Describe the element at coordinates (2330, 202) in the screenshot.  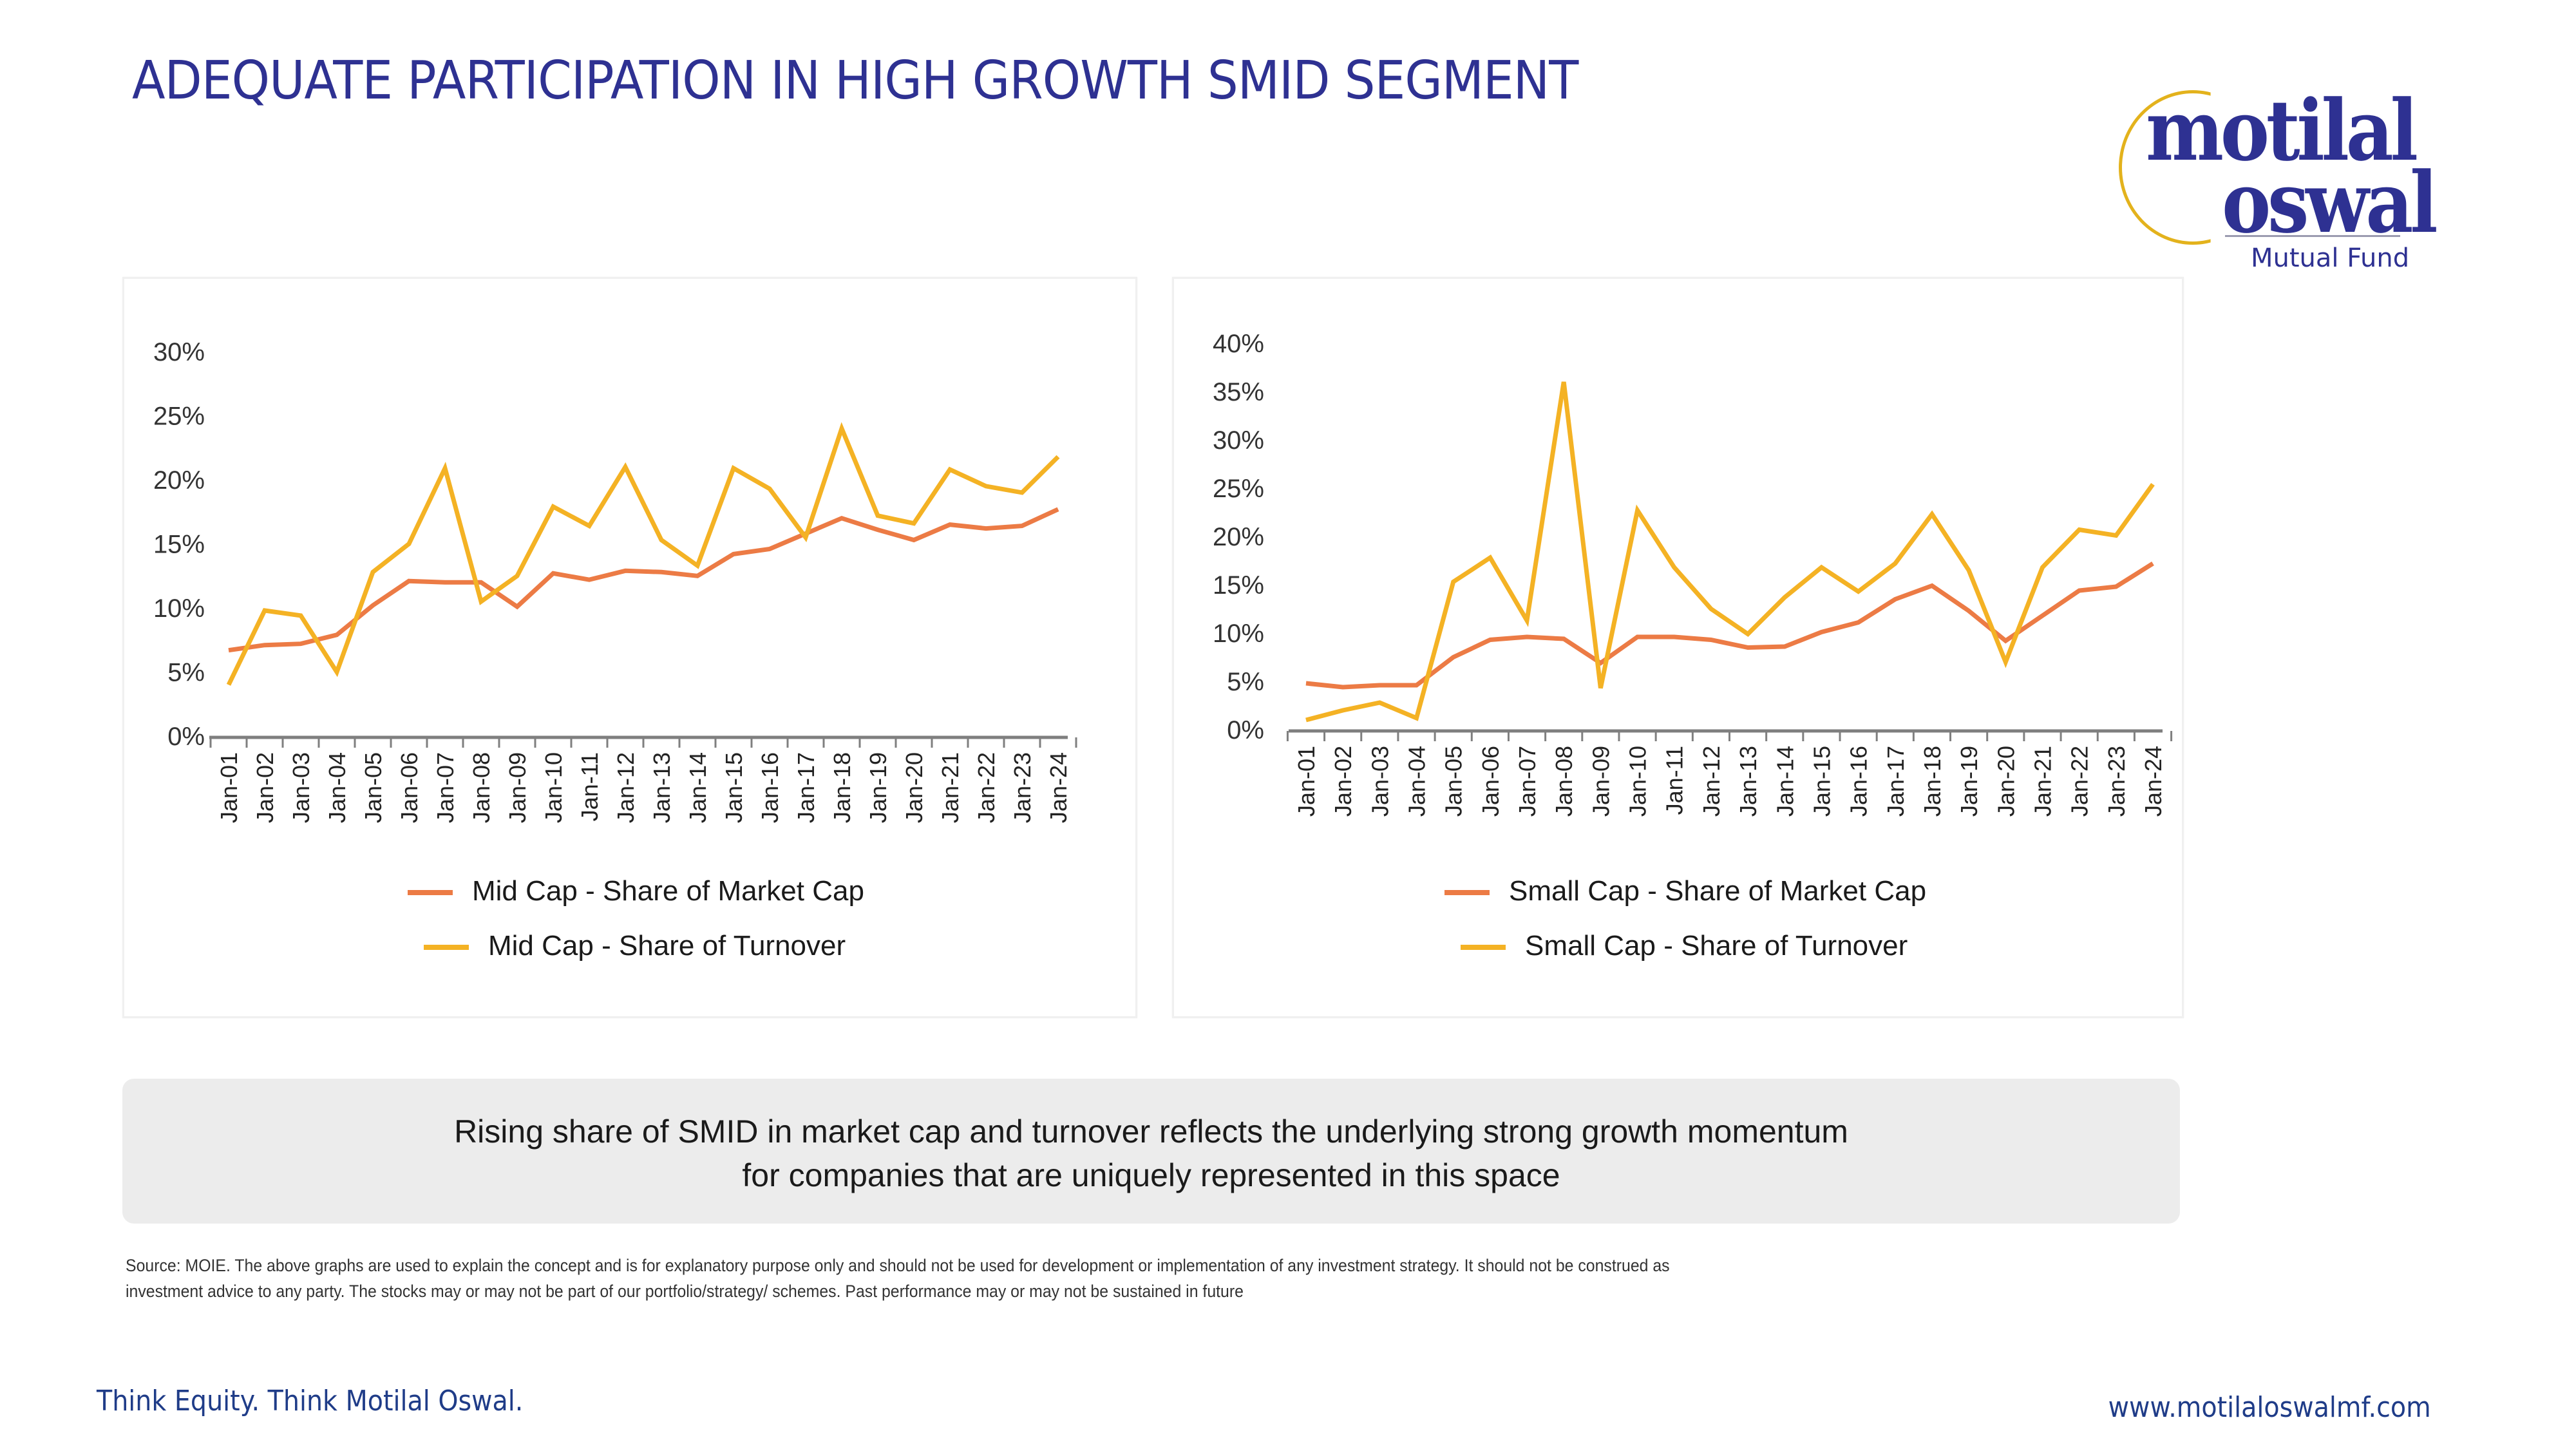
I see `logo-wordmark-line2: oswal` at that location.